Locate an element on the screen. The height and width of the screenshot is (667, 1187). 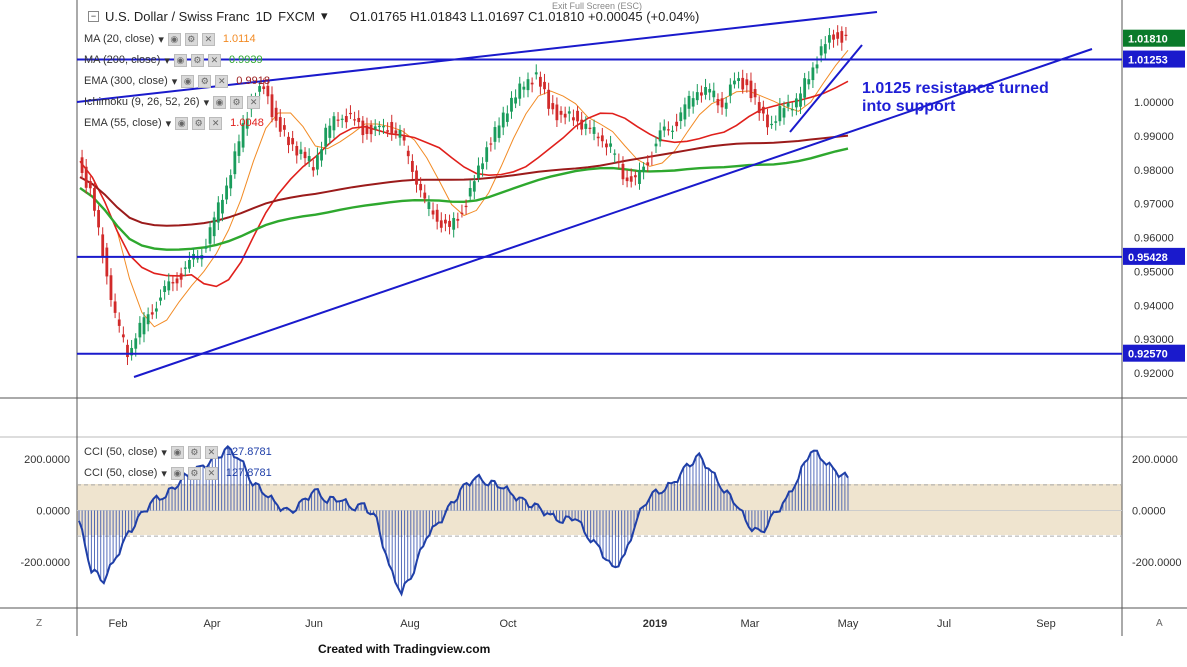
cci-tick-label-right: -200.0000 is located at coordinates (1157, 563).